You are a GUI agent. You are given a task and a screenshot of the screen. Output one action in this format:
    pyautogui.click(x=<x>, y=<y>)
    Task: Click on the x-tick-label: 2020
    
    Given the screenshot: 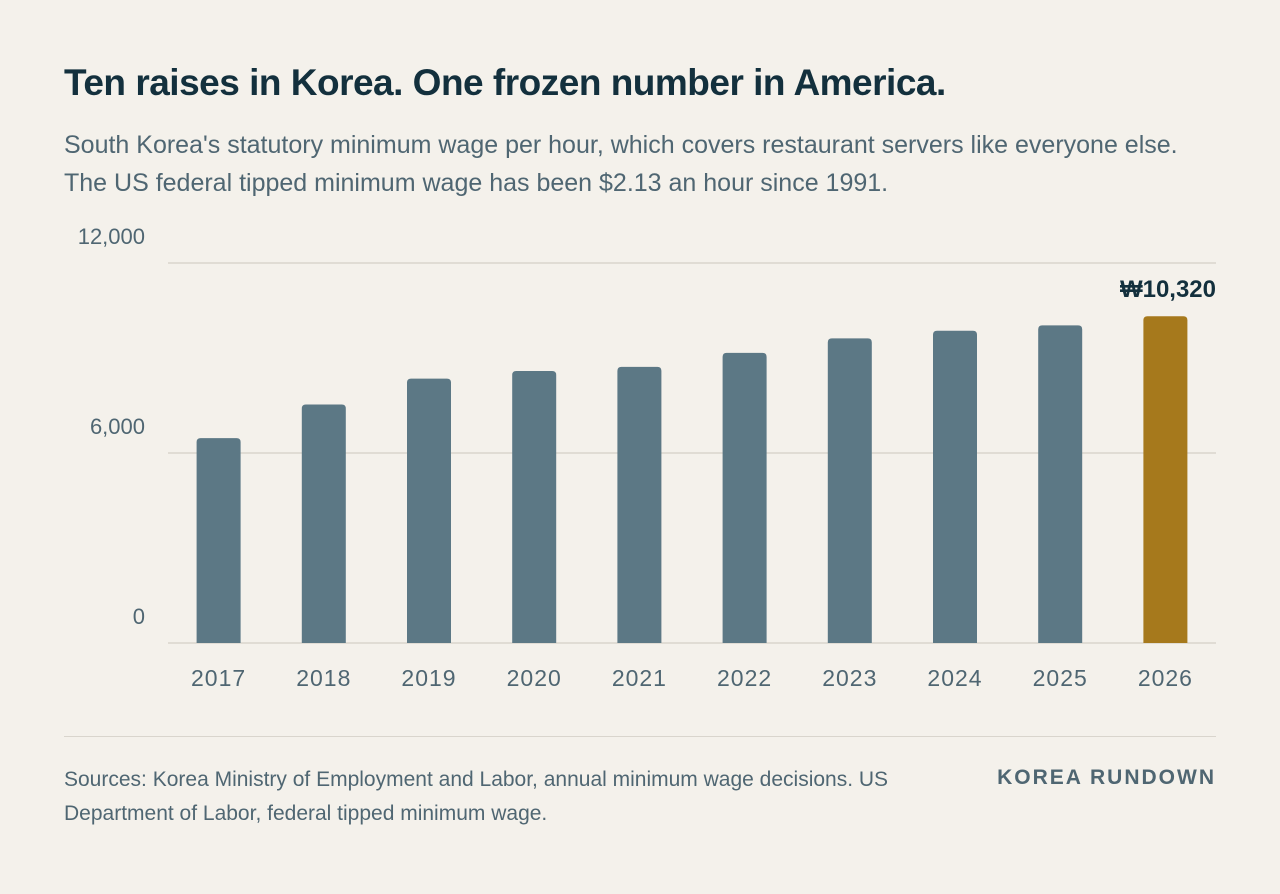 What is the action you would take?
    pyautogui.click(x=534, y=678)
    